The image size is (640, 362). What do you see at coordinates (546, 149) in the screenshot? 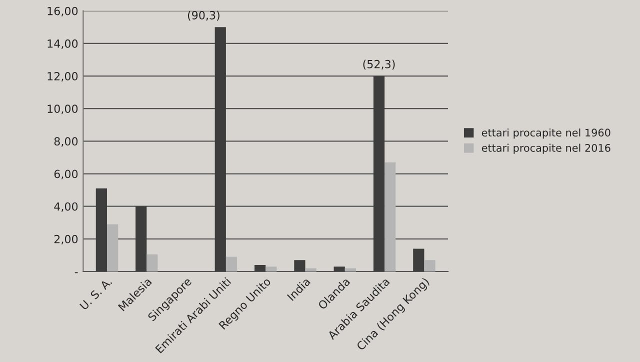
I see `legend-label: ettari procapite nel 2016` at bounding box center [546, 149].